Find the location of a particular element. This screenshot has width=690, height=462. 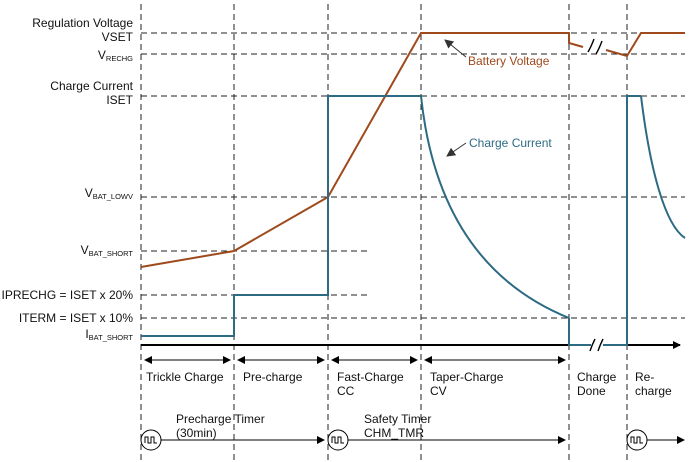

charge-current-label: Charge Current is located at coordinates (91, 86).